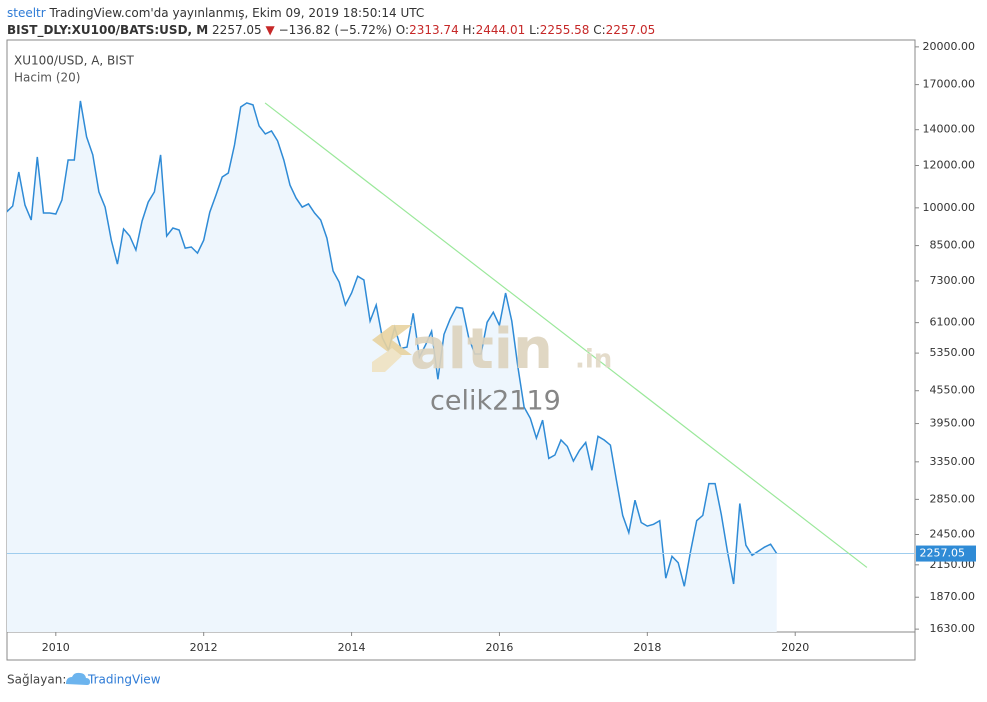  I want to click on watermark-user: celik2119, so click(495, 401).